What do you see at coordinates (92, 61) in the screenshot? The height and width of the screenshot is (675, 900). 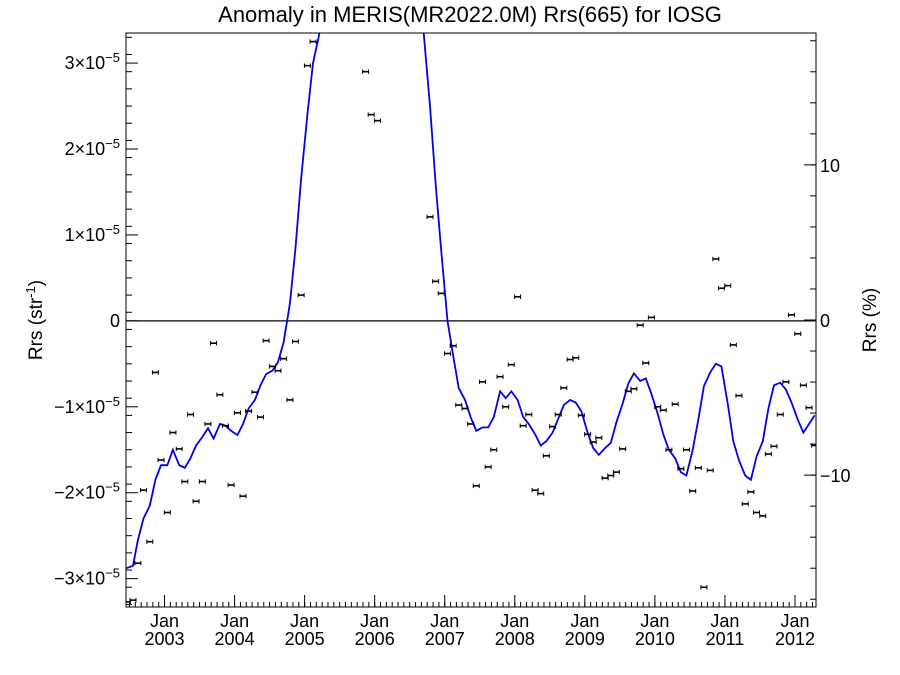 I see `y-tick-label: 3×10⁻⁵` at bounding box center [92, 61].